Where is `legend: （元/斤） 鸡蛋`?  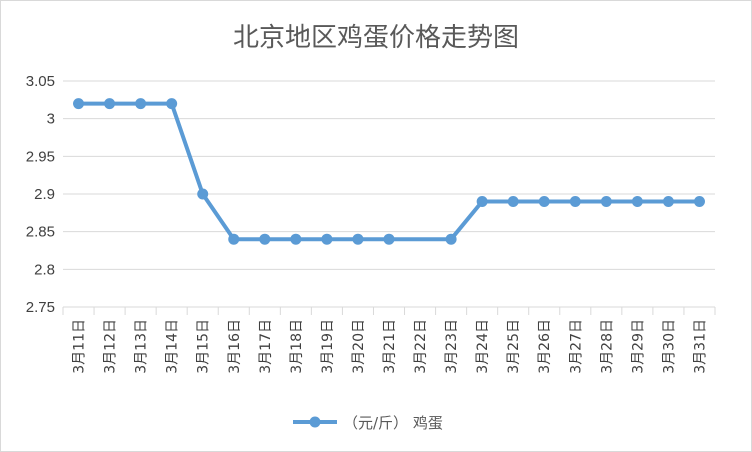
legend: （元/斤） 鸡蛋 is located at coordinates (368, 423).